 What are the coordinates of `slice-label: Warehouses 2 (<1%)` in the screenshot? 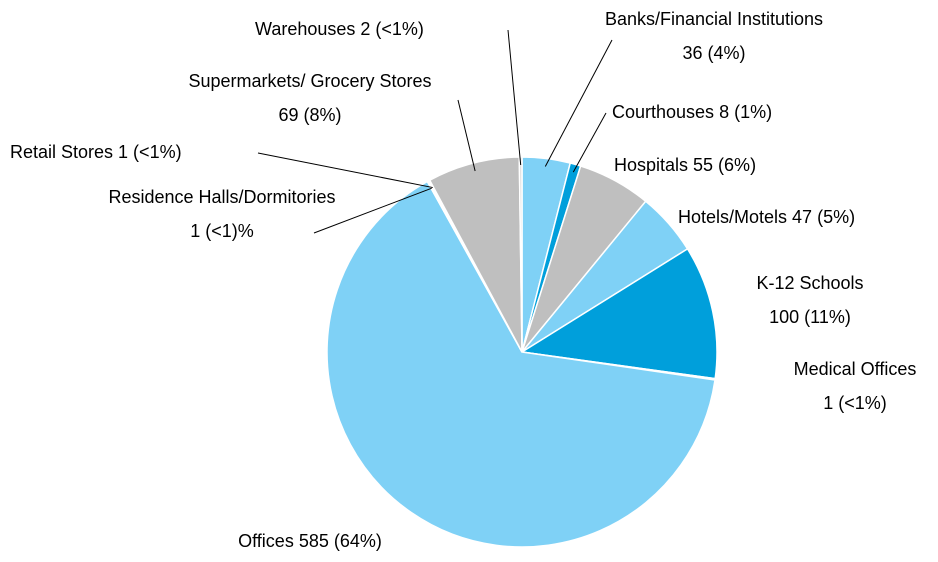 It's located at (339, 29).